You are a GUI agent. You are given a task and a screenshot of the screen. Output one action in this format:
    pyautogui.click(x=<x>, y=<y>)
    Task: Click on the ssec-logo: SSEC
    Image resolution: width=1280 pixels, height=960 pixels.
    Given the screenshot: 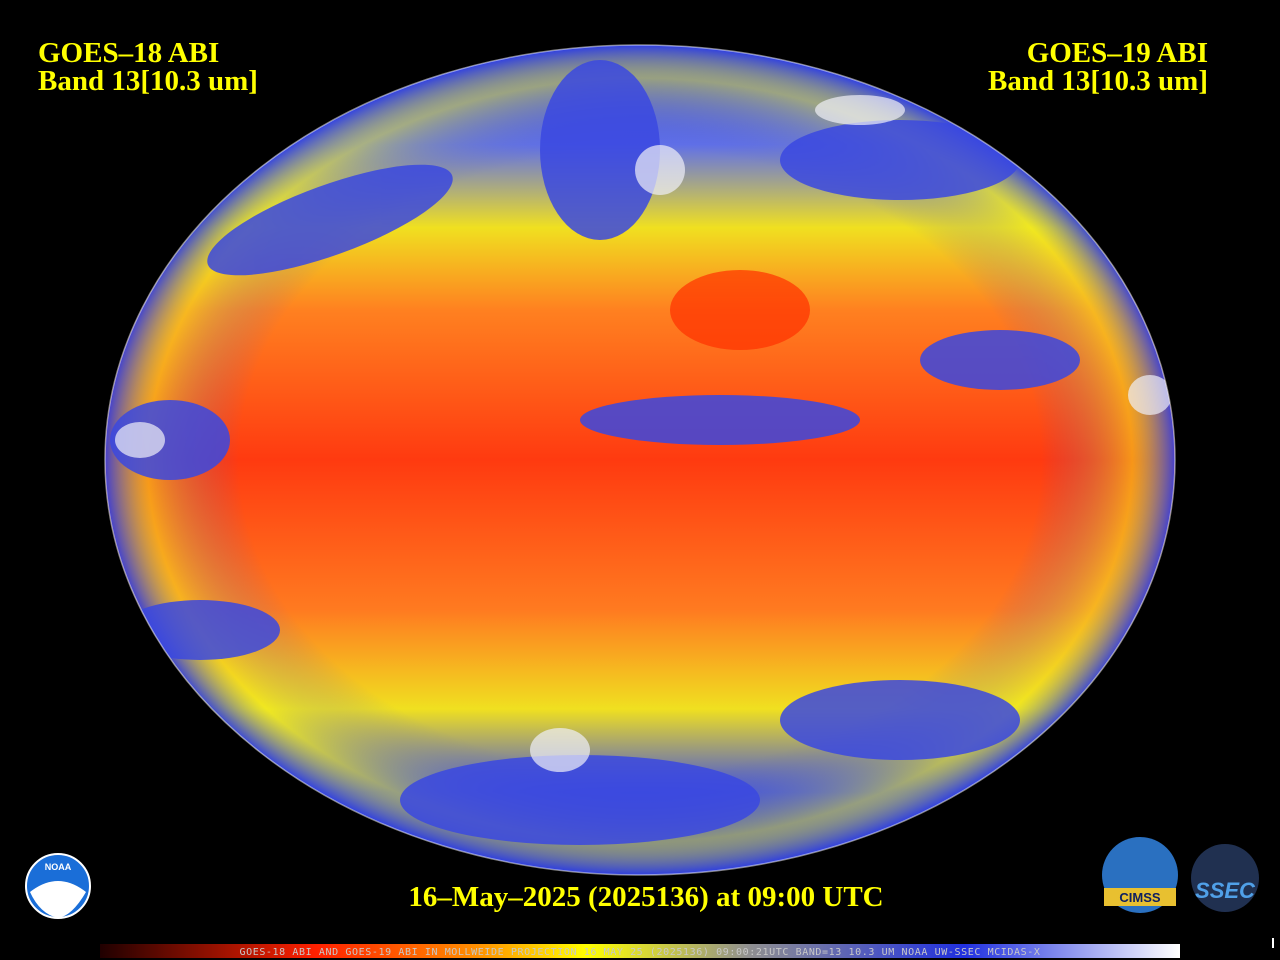 What is the action you would take?
    pyautogui.click(x=1225, y=878)
    